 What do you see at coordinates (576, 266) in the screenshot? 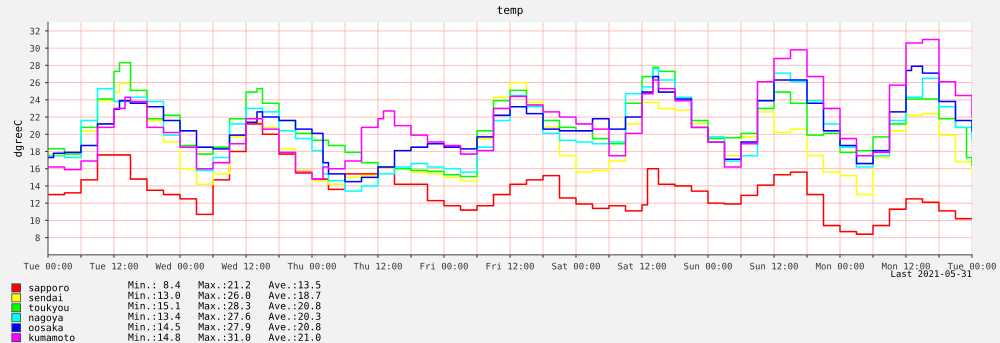
I see `x-tick-label: Sat 00:00` at bounding box center [576, 266].